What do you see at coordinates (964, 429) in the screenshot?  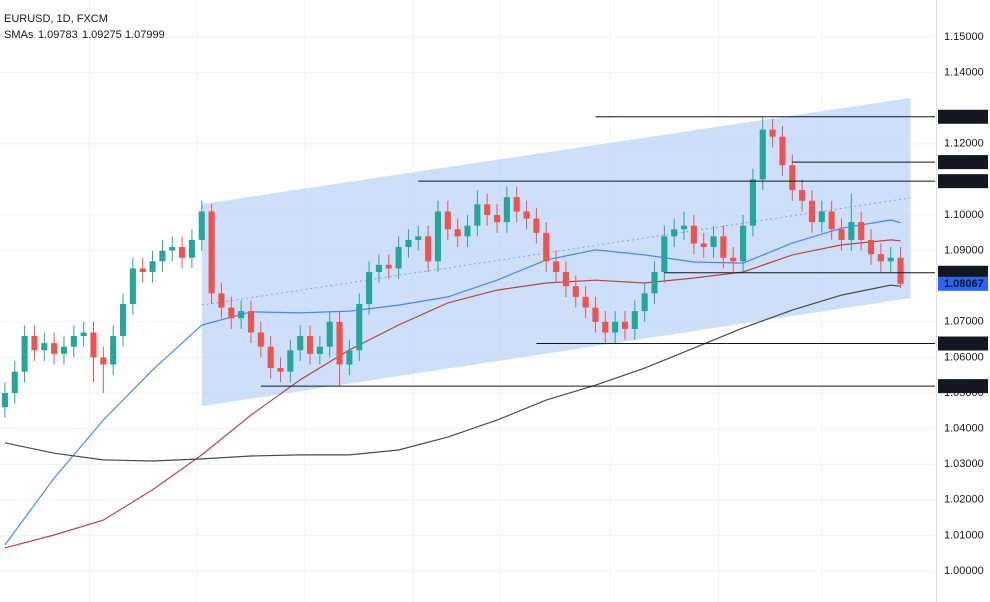 I see `y-tick-label: 1.04000` at bounding box center [964, 429].